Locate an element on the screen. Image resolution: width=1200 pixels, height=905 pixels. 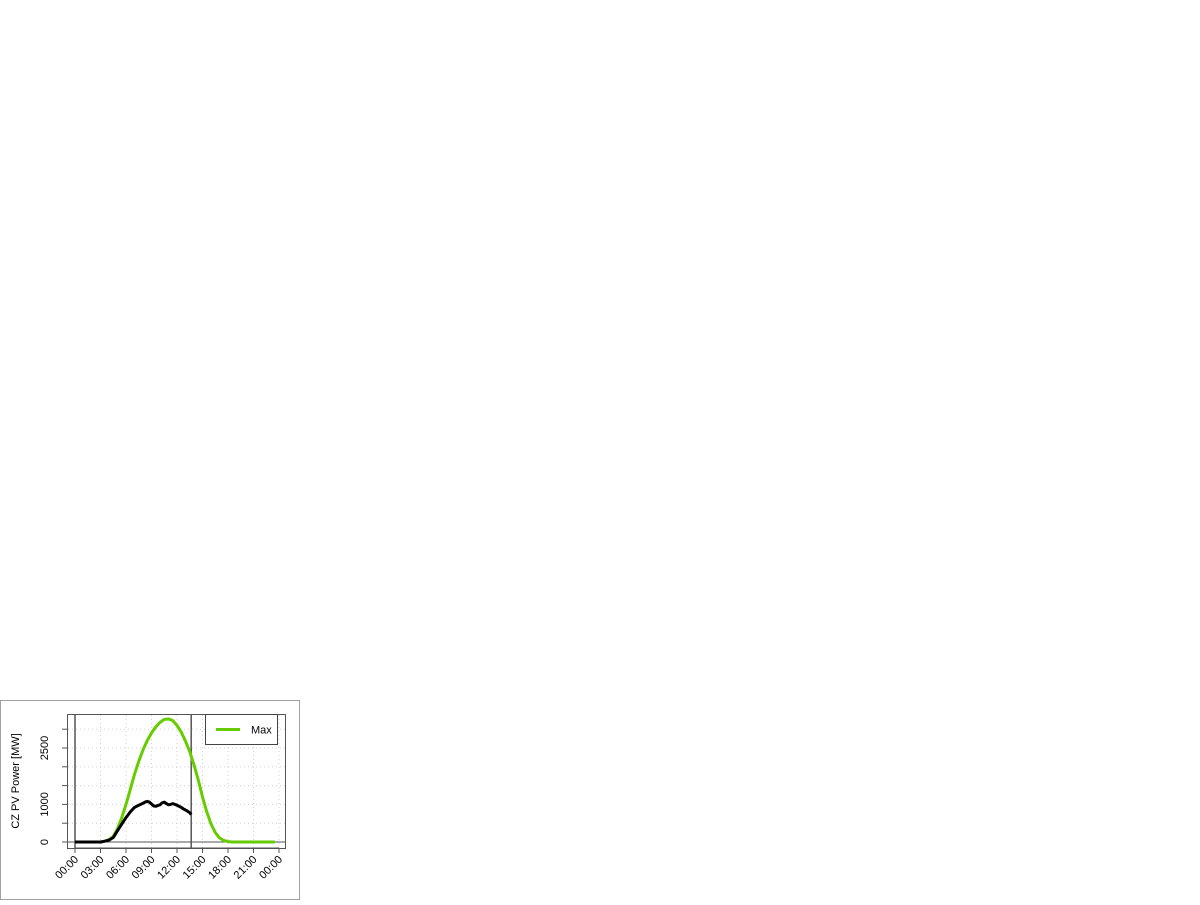
series-line-actual is located at coordinates (134, 821).